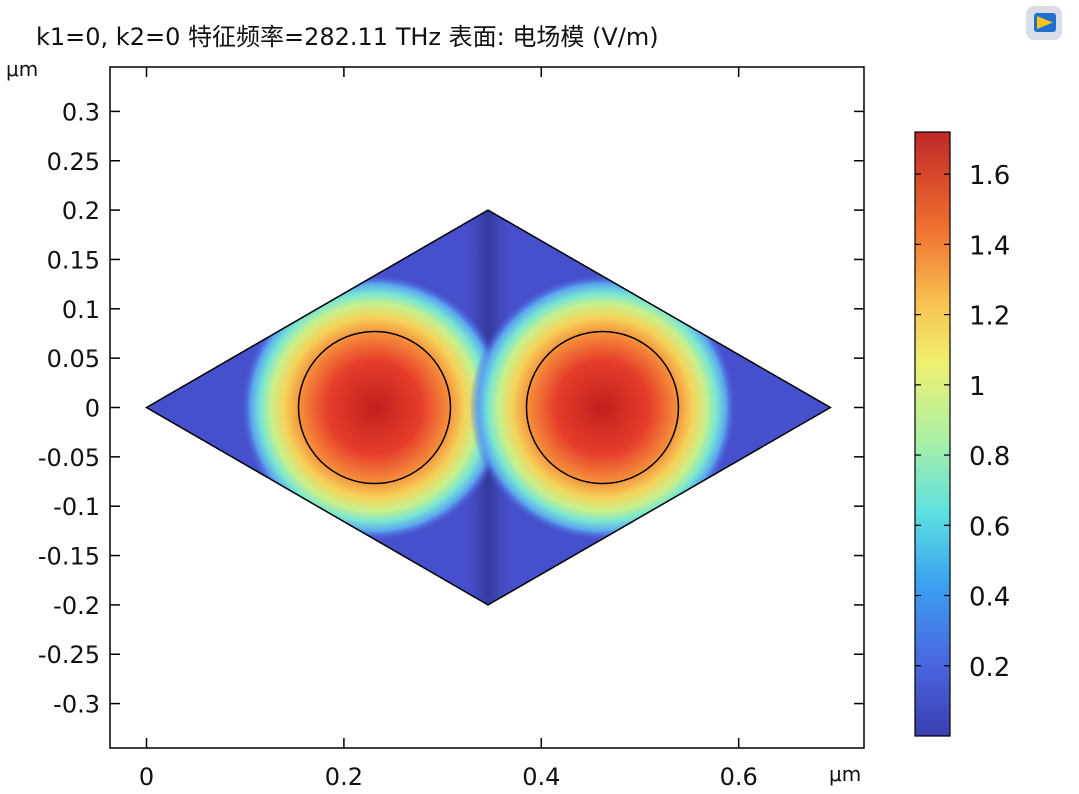 This screenshot has height=794, width=1079. I want to click on x-tick-label: 0.4, so click(541, 777).